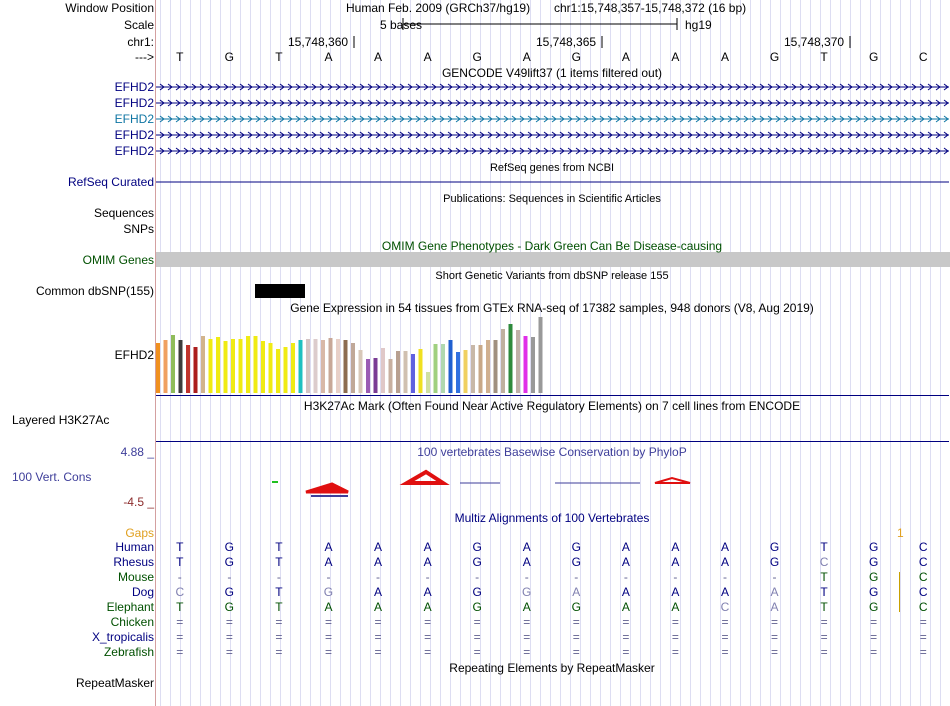 The width and height of the screenshot is (950, 706). Describe the element at coordinates (118, 260) in the screenshot. I see `omim-label: OMIM Genes` at that location.